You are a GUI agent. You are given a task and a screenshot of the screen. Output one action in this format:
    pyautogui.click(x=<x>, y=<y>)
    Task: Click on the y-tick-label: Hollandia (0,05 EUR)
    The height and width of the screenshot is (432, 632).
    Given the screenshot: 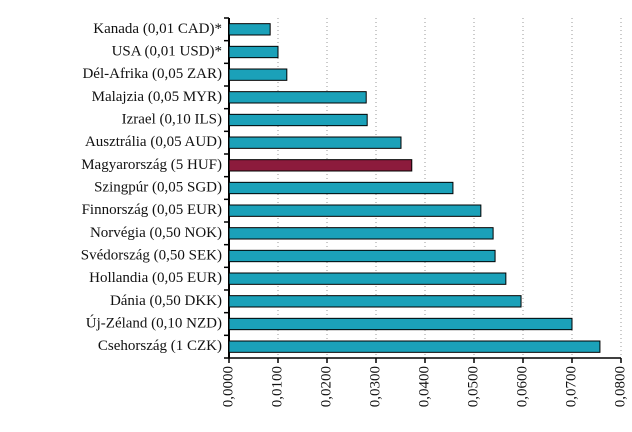 What is the action you would take?
    pyautogui.click(x=155, y=278)
    